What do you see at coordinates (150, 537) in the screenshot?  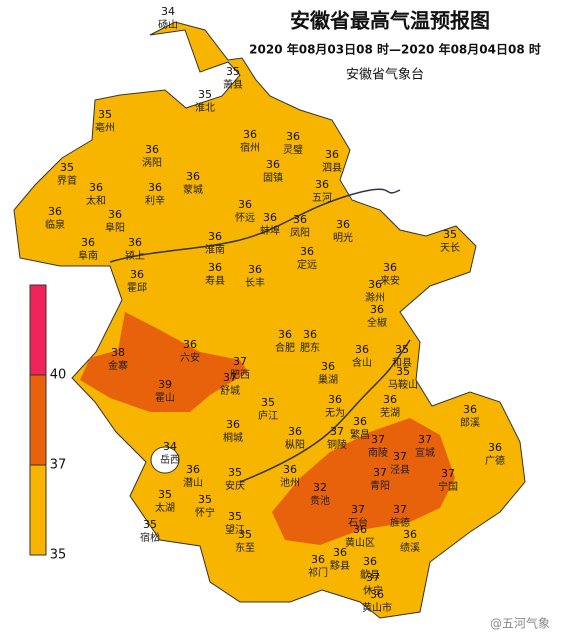 I see `station-name: 宿松` at bounding box center [150, 537].